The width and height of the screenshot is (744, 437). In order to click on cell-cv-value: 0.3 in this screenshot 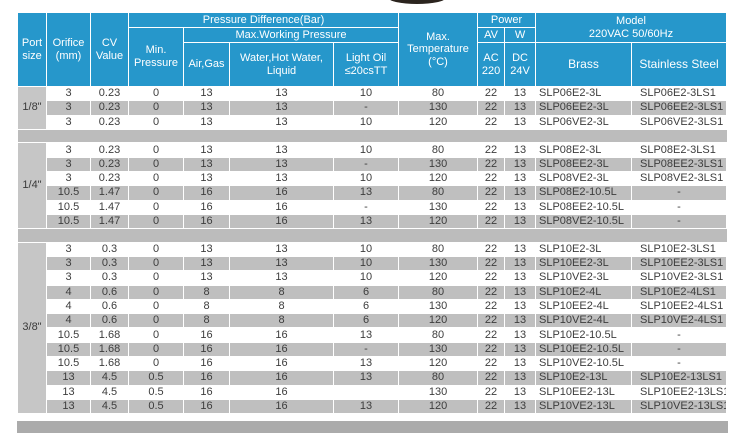, I will do `click(109, 263)`.